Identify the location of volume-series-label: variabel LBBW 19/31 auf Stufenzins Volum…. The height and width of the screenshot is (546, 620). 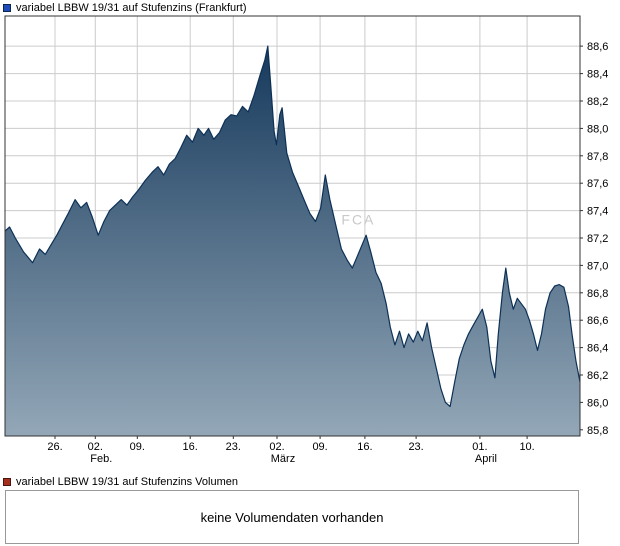
(127, 482).